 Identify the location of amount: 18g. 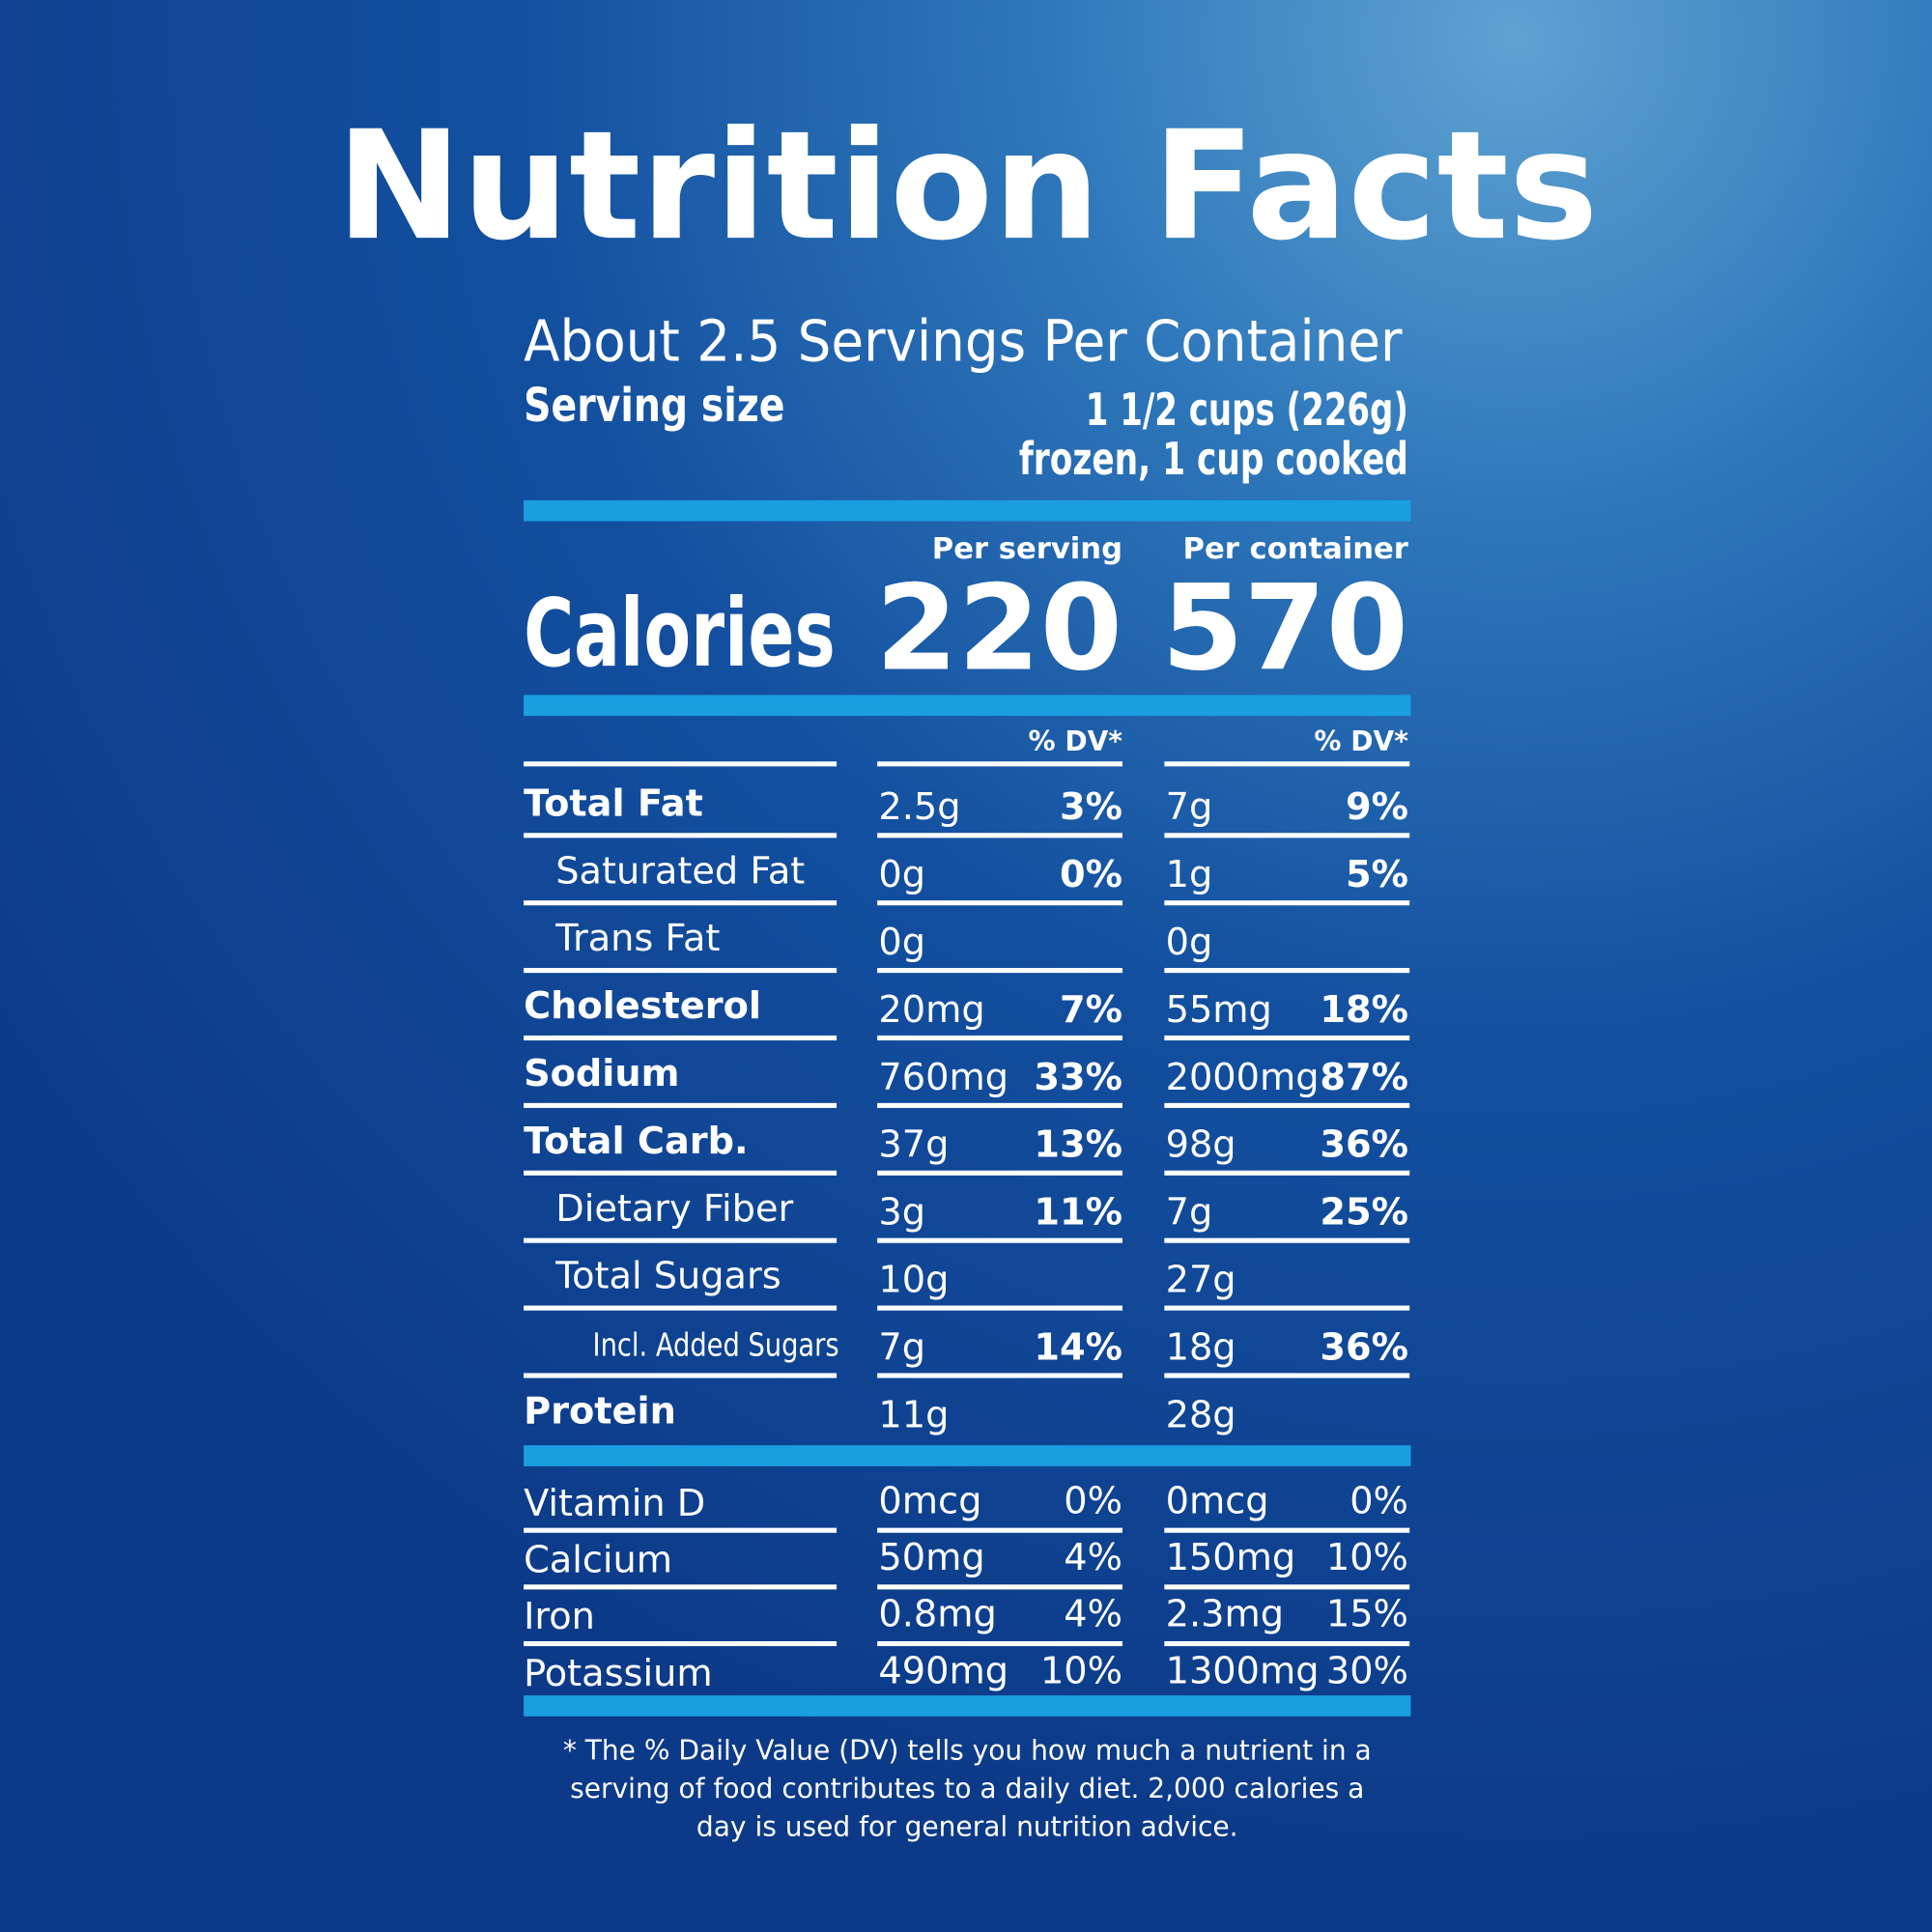
(1201, 1347).